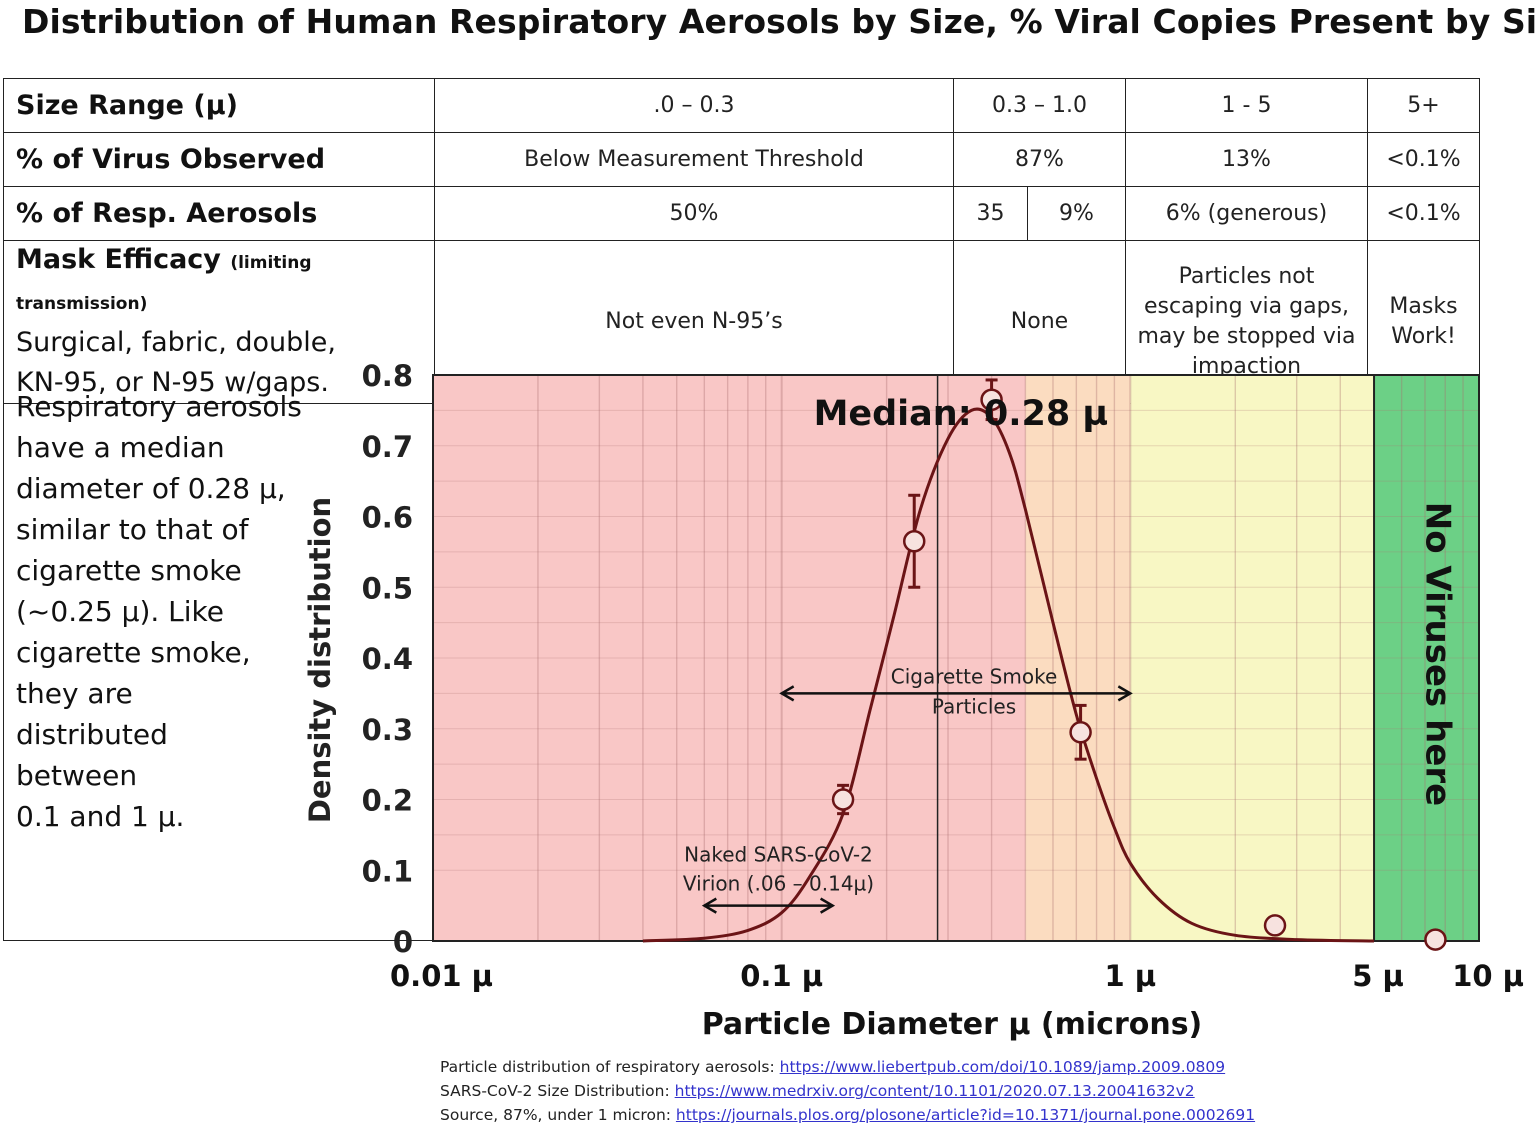 This screenshot has height=1127, width=1536. Describe the element at coordinates (1246, 306) in the screenshot. I see `mask-cell-line: escaping via gaps,` at that location.